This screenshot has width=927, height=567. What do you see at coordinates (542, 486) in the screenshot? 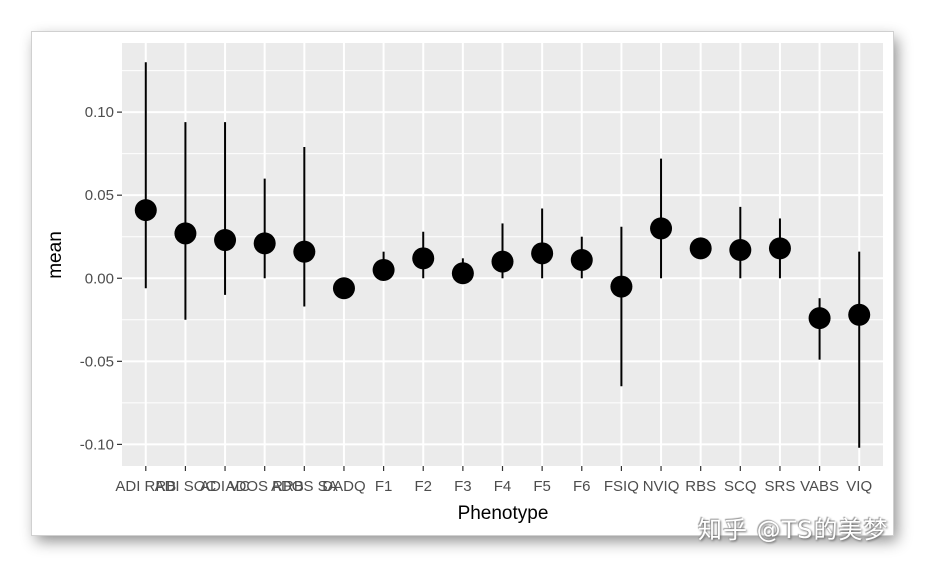
I see `x-tick-label: F5` at bounding box center [542, 486].